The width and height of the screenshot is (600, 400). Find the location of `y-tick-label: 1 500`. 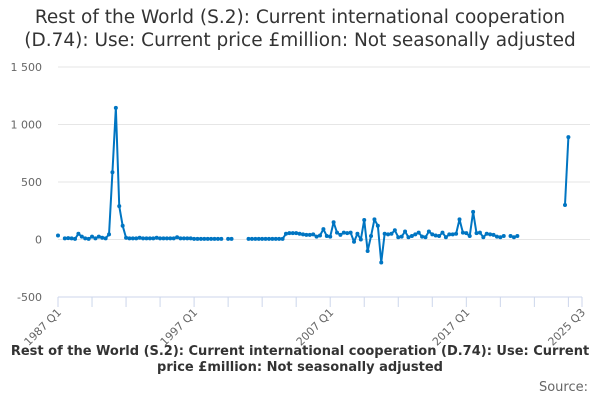

y-tick-label: 1 500 is located at coordinates (27, 67).